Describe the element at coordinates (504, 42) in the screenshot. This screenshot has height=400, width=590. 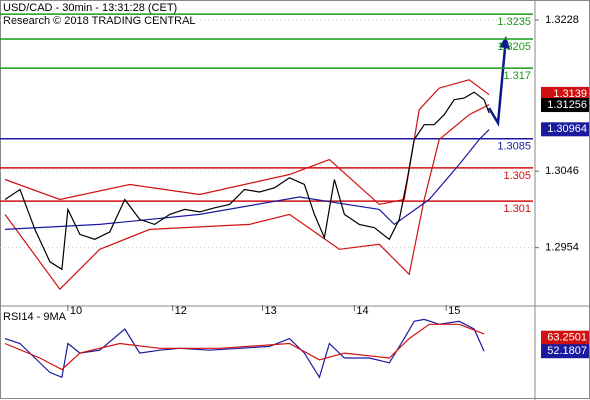
I see `arrow-head` at that location.